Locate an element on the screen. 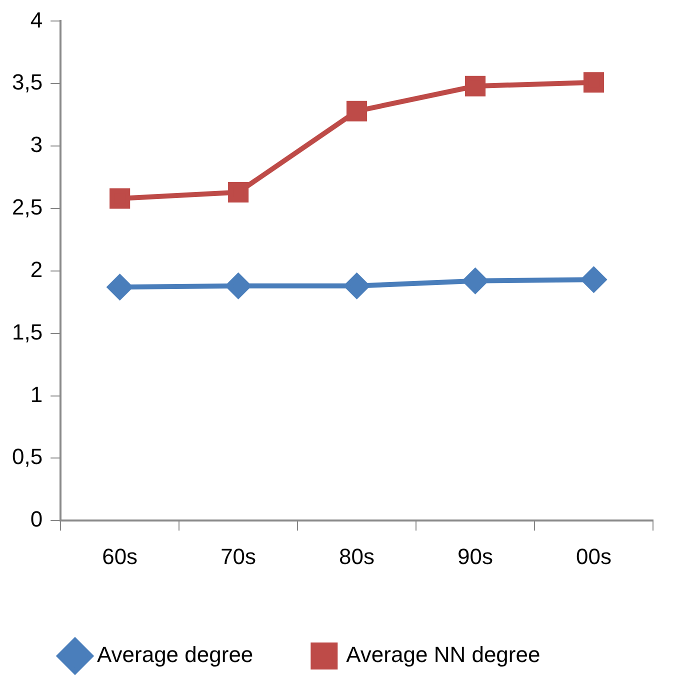  y-tick-label: 1 is located at coordinates (36, 394).